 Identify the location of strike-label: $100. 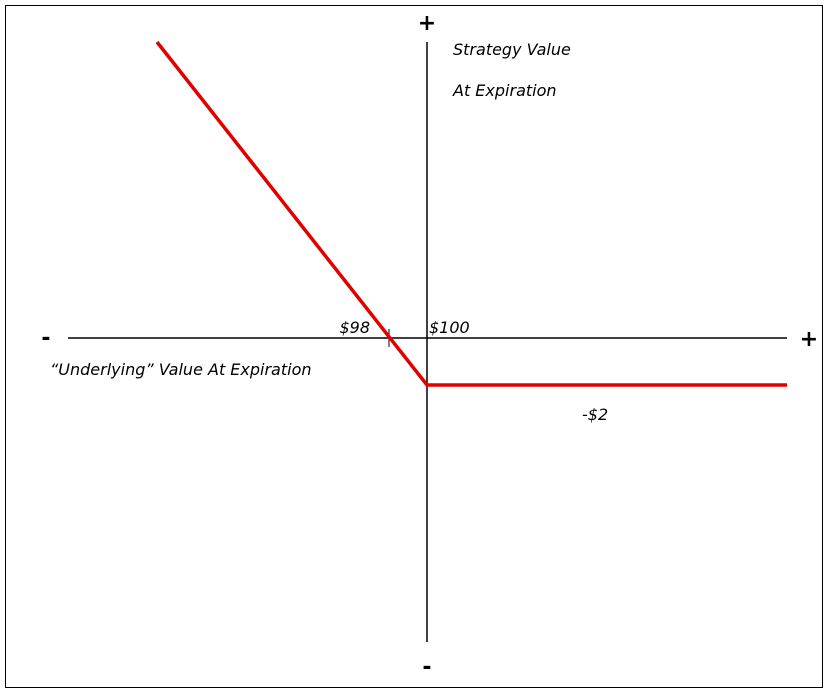
(449, 327).